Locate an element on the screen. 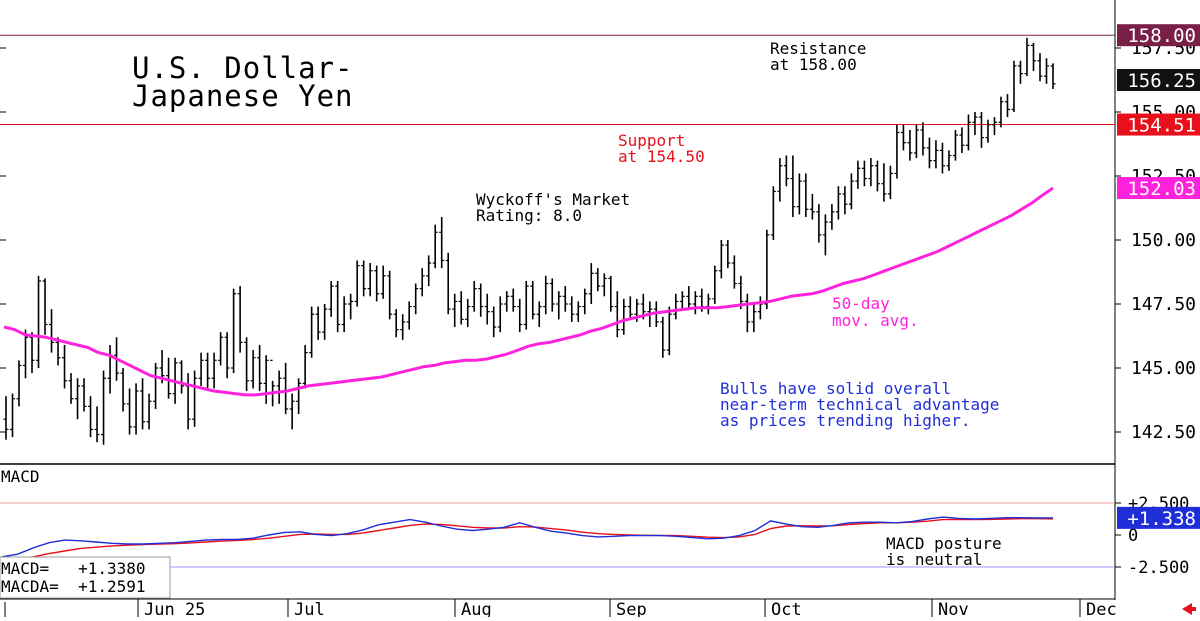 The width and height of the screenshot is (1200, 621). moving-average-label-line1: 50-day is located at coordinates (861, 303).